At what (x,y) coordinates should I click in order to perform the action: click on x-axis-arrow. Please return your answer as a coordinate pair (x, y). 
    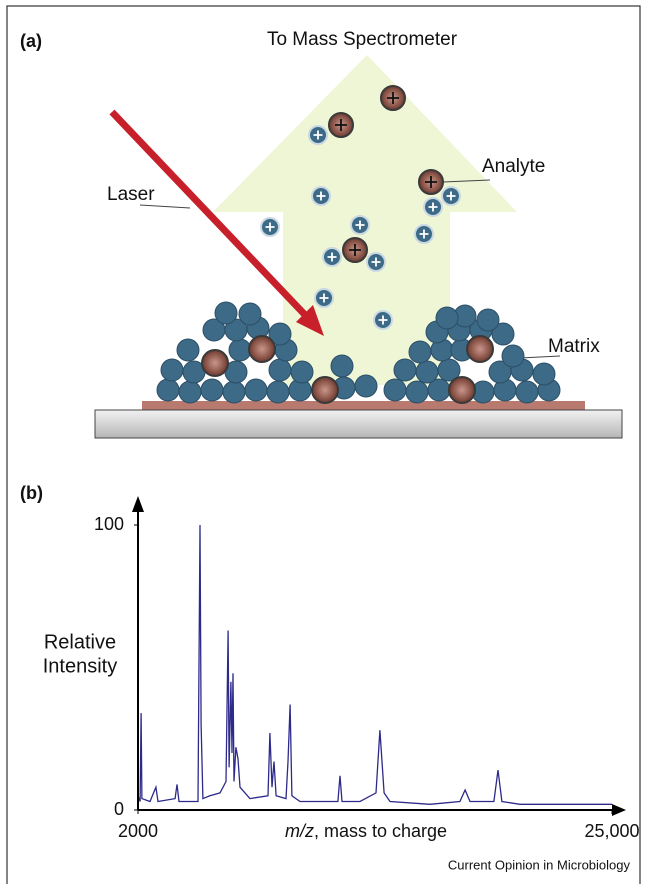
    Looking at the image, I should click on (619, 810).